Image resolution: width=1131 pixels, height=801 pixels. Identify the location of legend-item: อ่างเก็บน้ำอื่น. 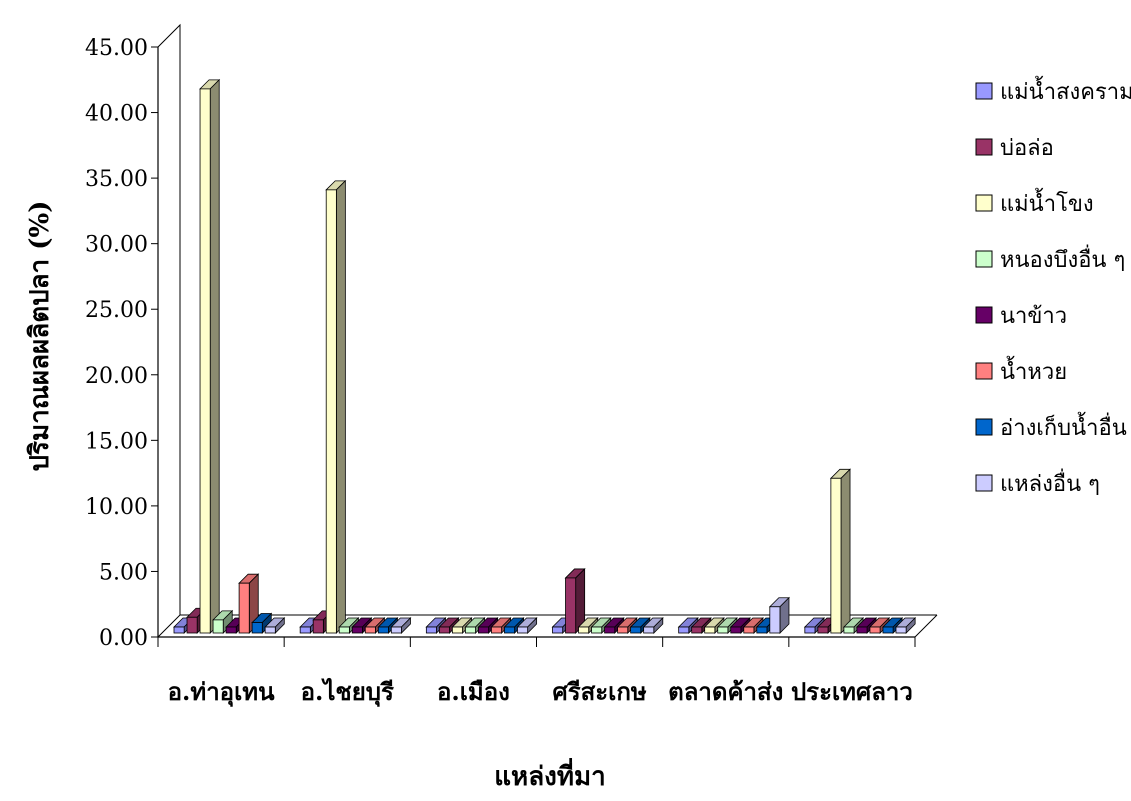
(1051, 426).